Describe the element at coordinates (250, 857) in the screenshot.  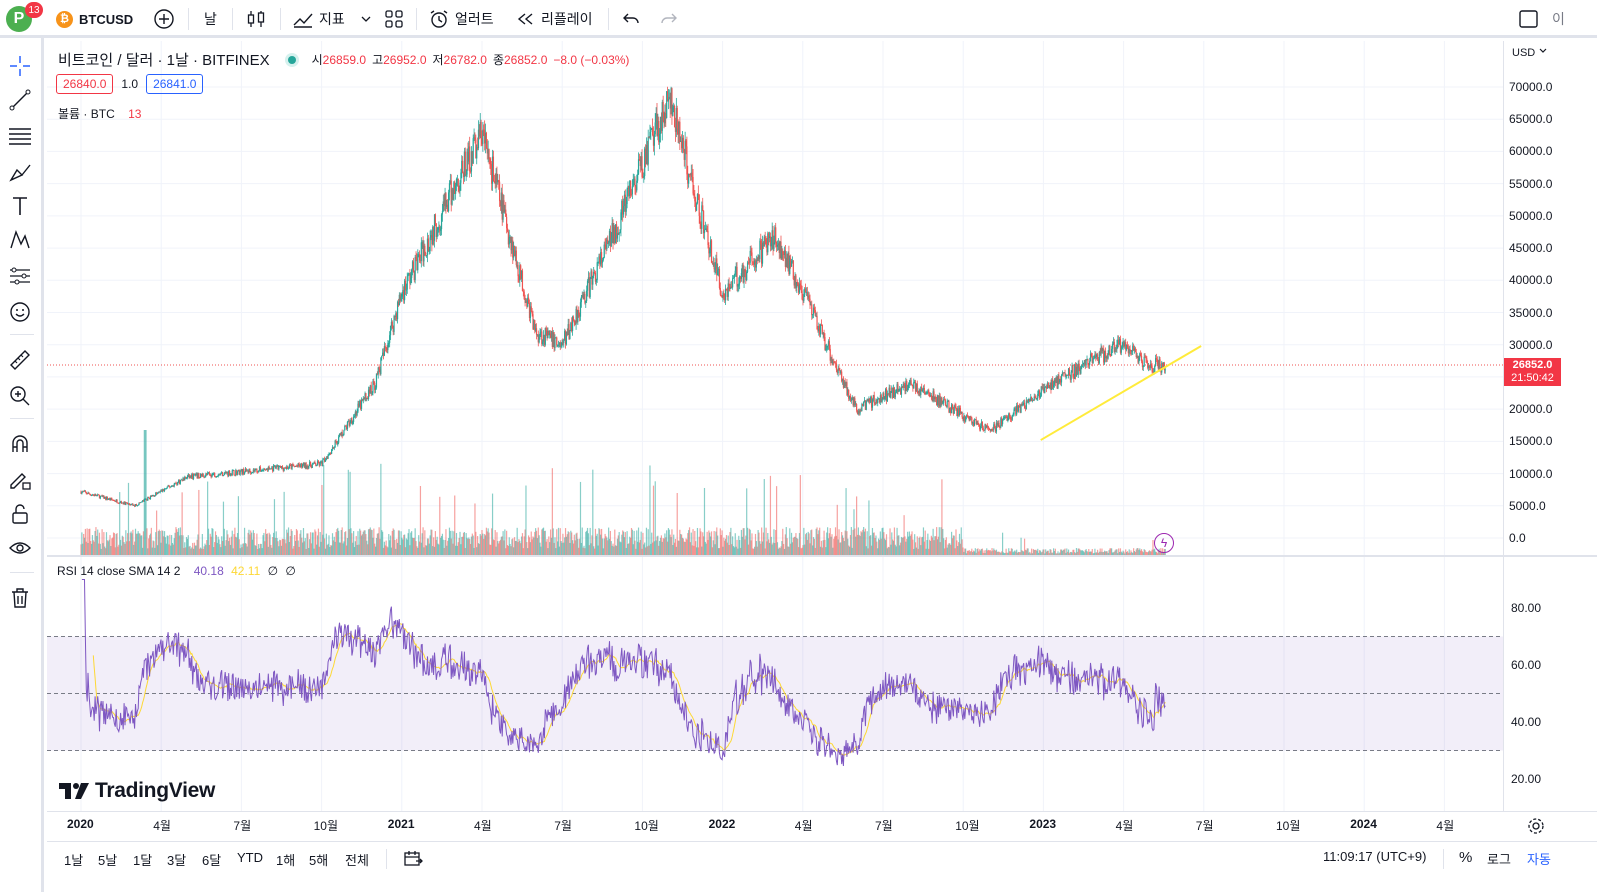
I see `range-button-5: YTD` at that location.